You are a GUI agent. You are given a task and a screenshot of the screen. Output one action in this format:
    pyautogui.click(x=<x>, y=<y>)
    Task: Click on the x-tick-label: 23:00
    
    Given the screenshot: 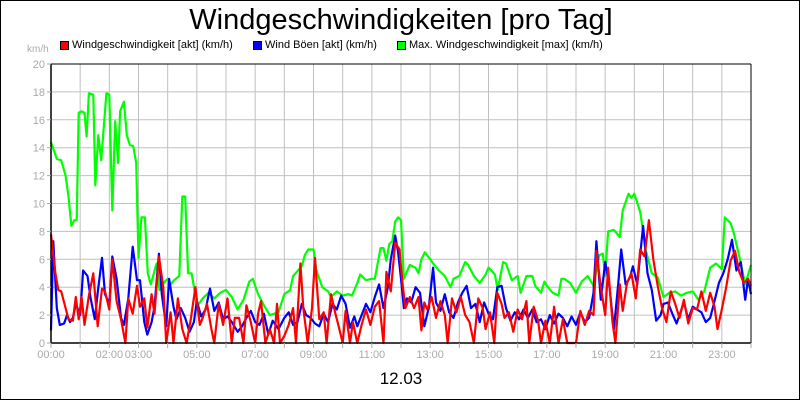 What is the action you would take?
    pyautogui.click(x=722, y=355)
    